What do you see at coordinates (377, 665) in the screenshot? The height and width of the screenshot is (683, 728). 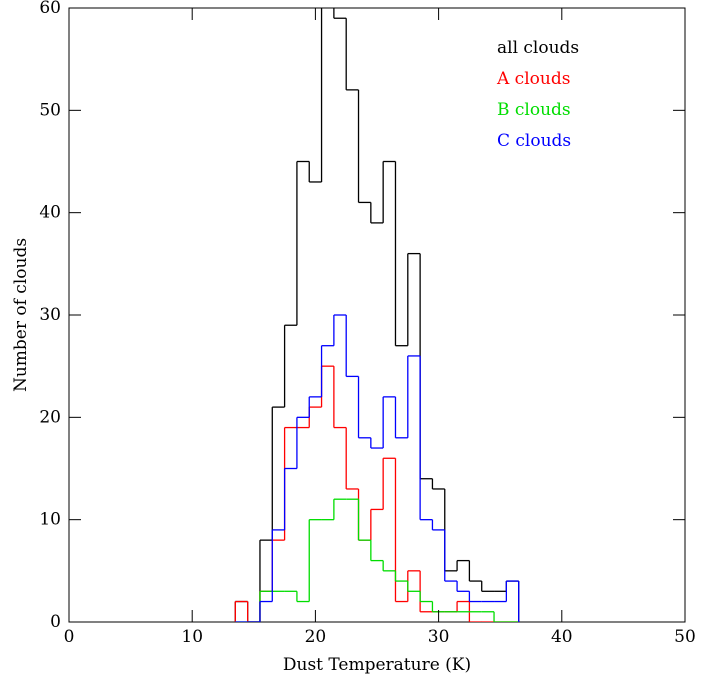 I see `x-axis-label: Dust Temperature (K)` at bounding box center [377, 665].